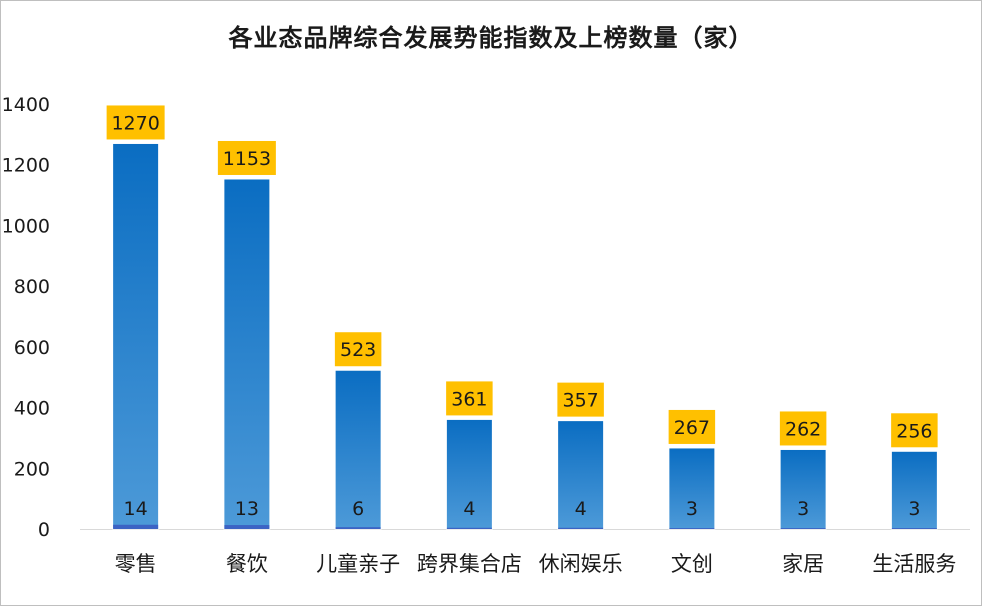  I want to click on category-label: 跨界集合店, so click(469, 564).